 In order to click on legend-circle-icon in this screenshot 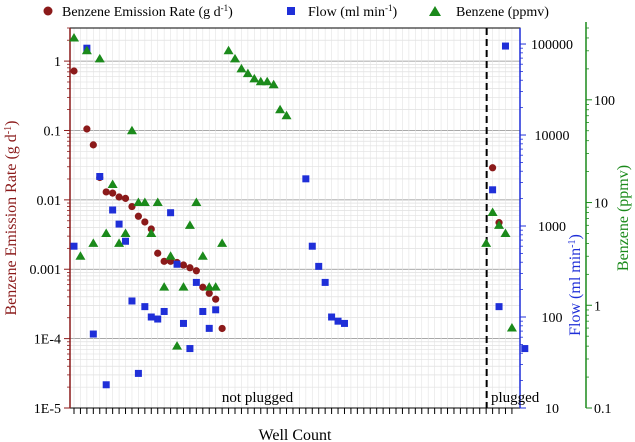, I will do `click(48, 11)`.